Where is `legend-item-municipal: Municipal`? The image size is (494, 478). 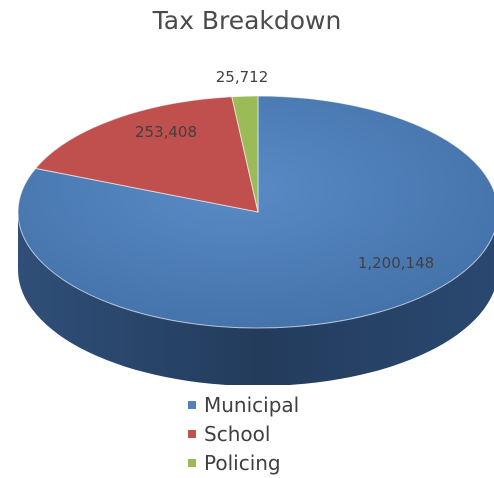
legend-item-municipal: Municipal is located at coordinates (243, 404).